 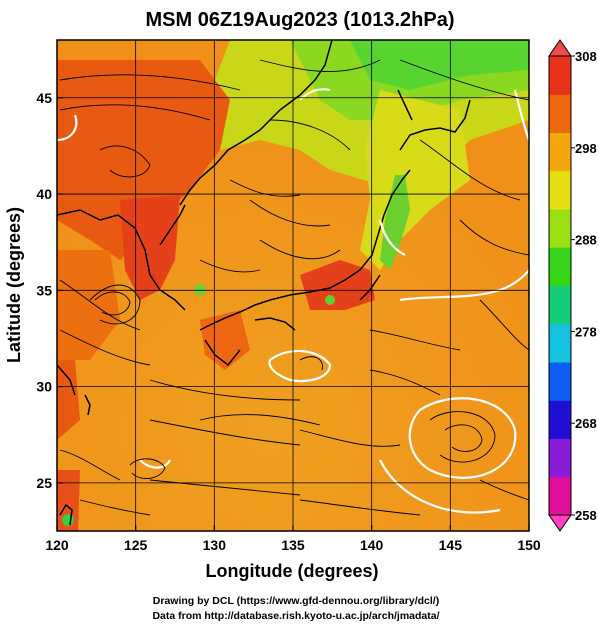 What do you see at coordinates (293, 545) in the screenshot?
I see `x-tick-label: 135` at bounding box center [293, 545].